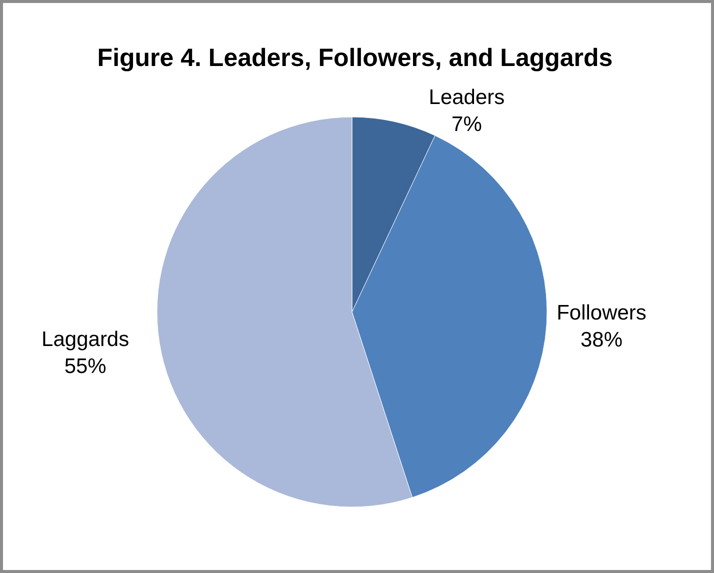 This screenshot has width=714, height=573. What do you see at coordinates (355, 58) in the screenshot?
I see `chart-title: Figure 4. Leaders, Followers, and Laggards` at bounding box center [355, 58].